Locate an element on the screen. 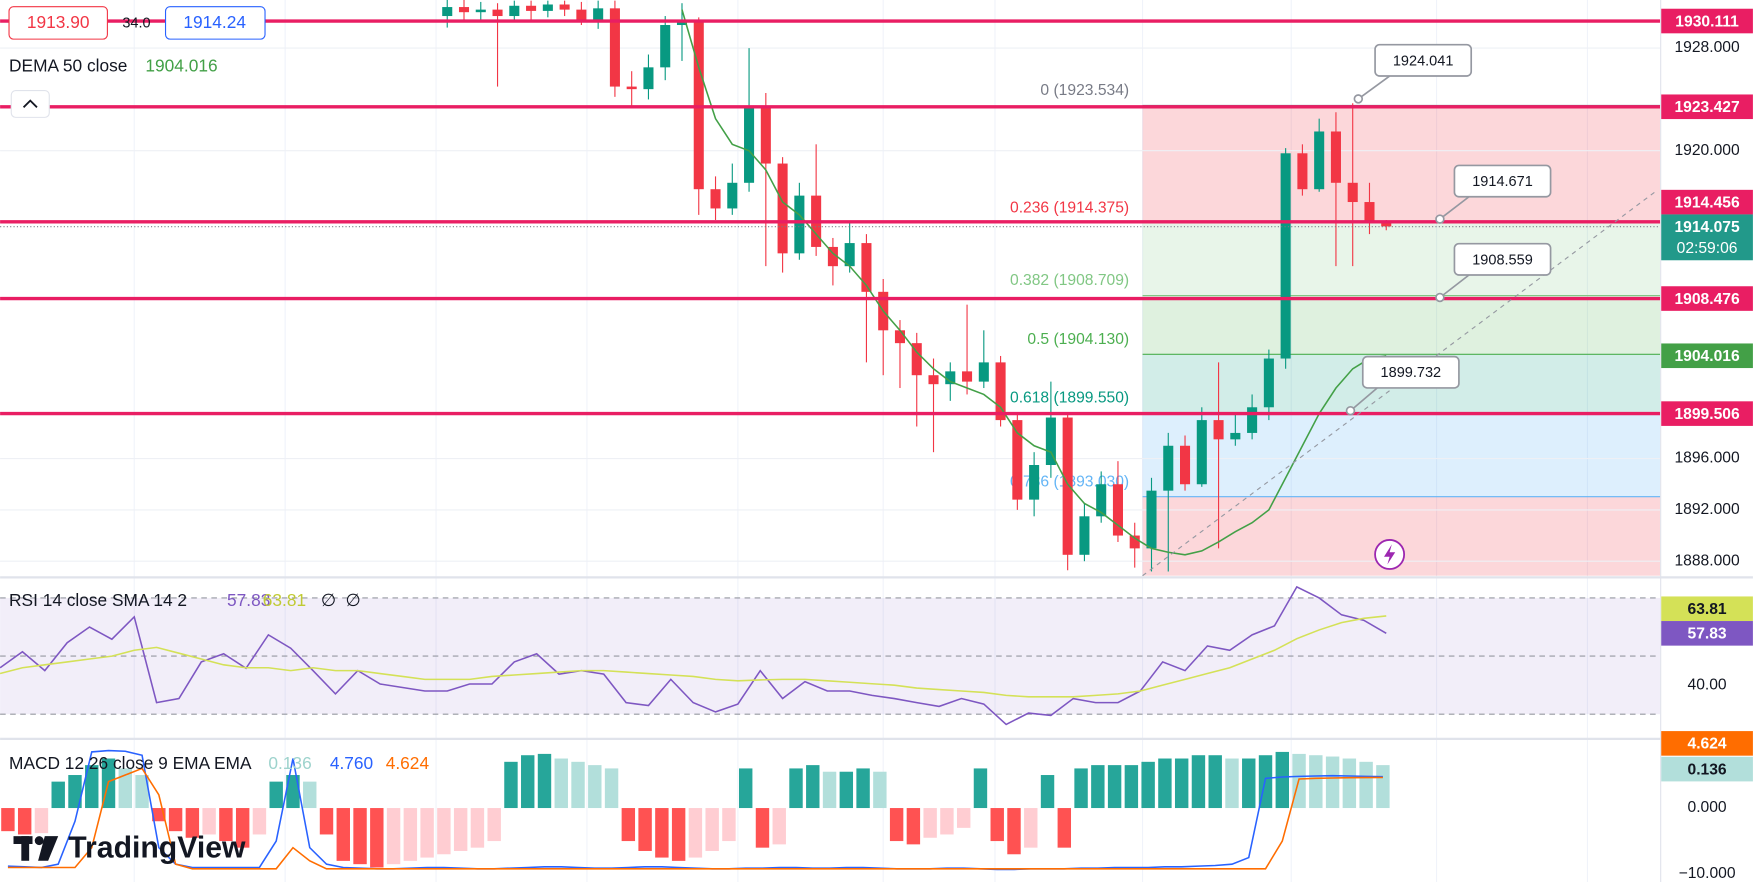 The image size is (1753, 882). last-price-box is located at coordinates (1707, 237).